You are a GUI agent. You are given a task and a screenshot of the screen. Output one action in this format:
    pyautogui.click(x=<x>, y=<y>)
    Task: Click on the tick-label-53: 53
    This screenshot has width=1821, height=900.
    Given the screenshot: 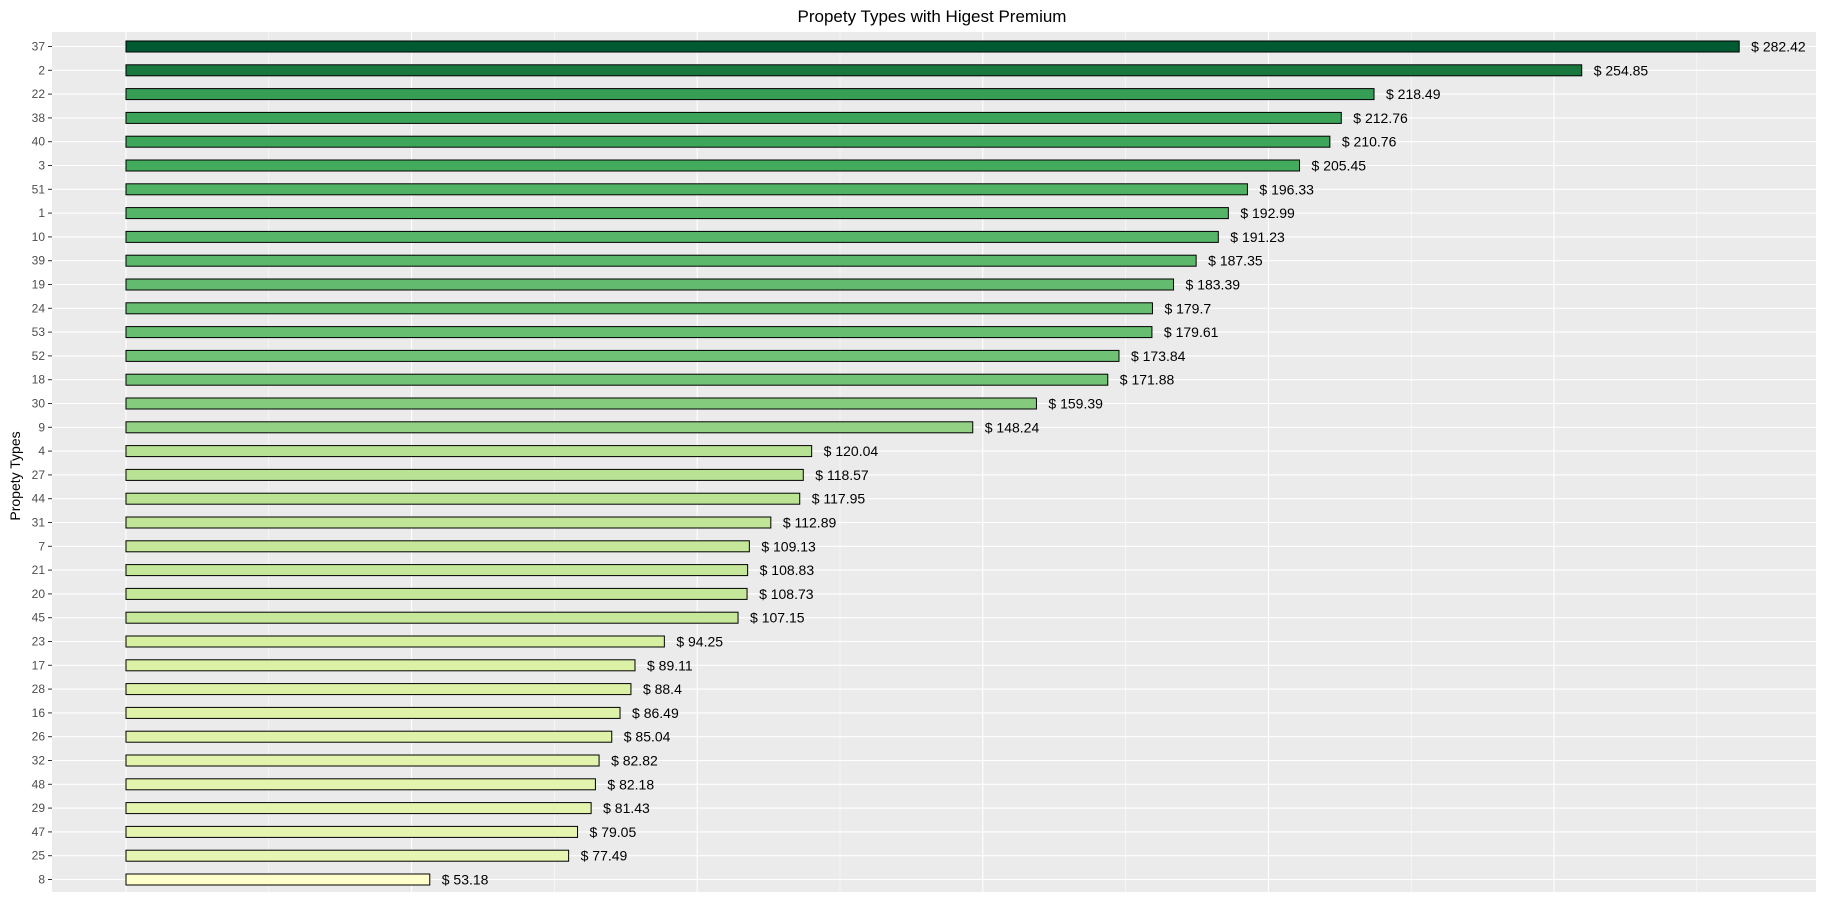 What is the action you would take?
    pyautogui.click(x=39, y=332)
    